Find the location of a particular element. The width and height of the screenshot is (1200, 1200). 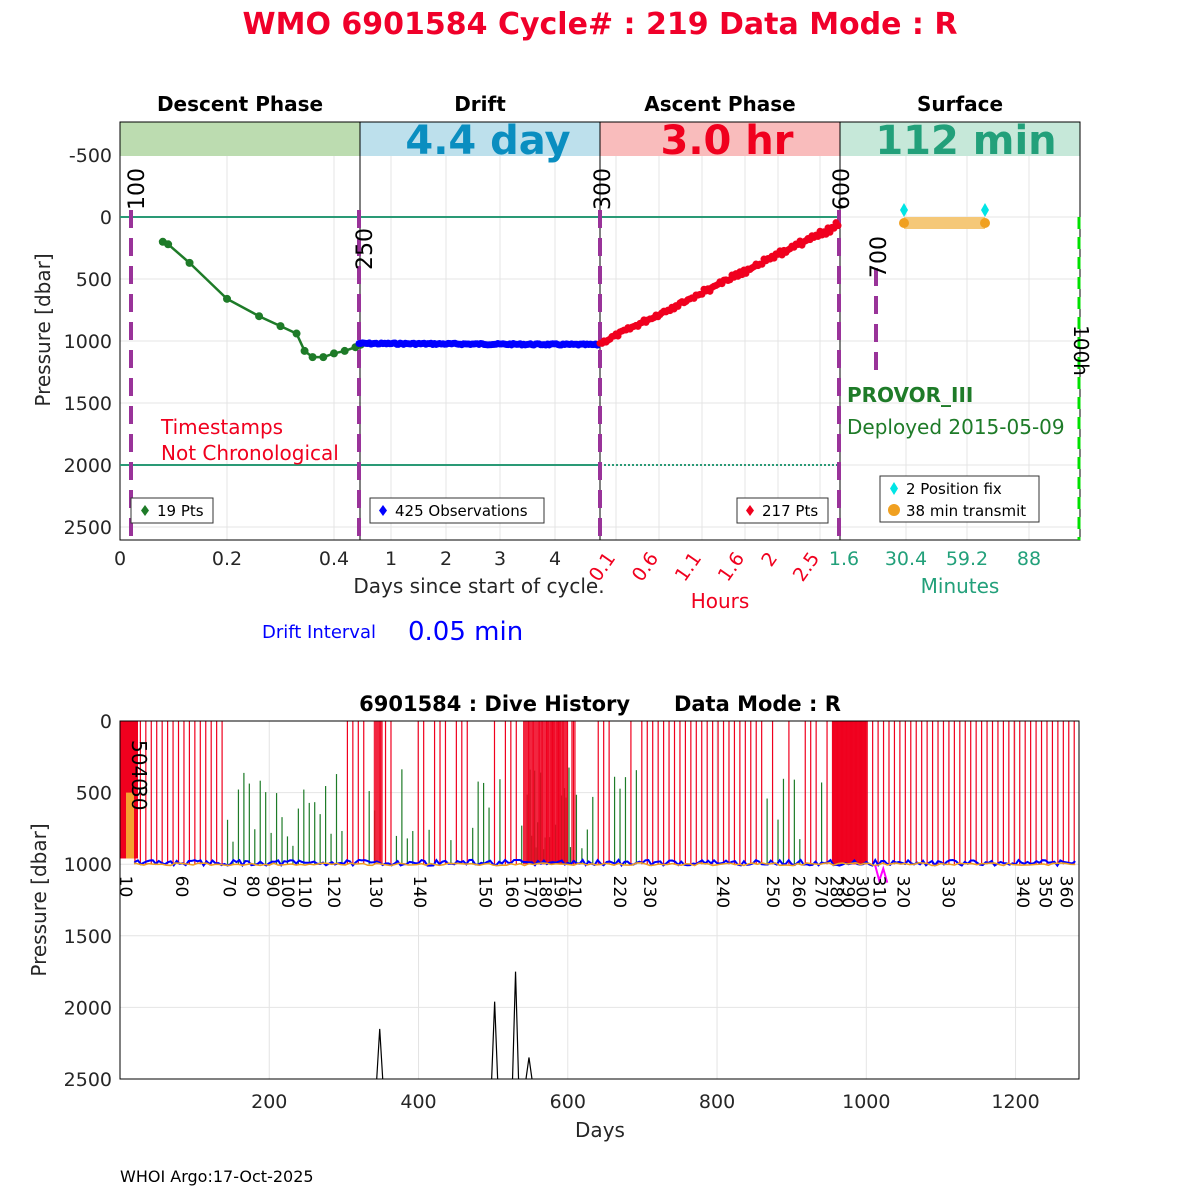

cycle-label: 230 is located at coordinates (649, 892).